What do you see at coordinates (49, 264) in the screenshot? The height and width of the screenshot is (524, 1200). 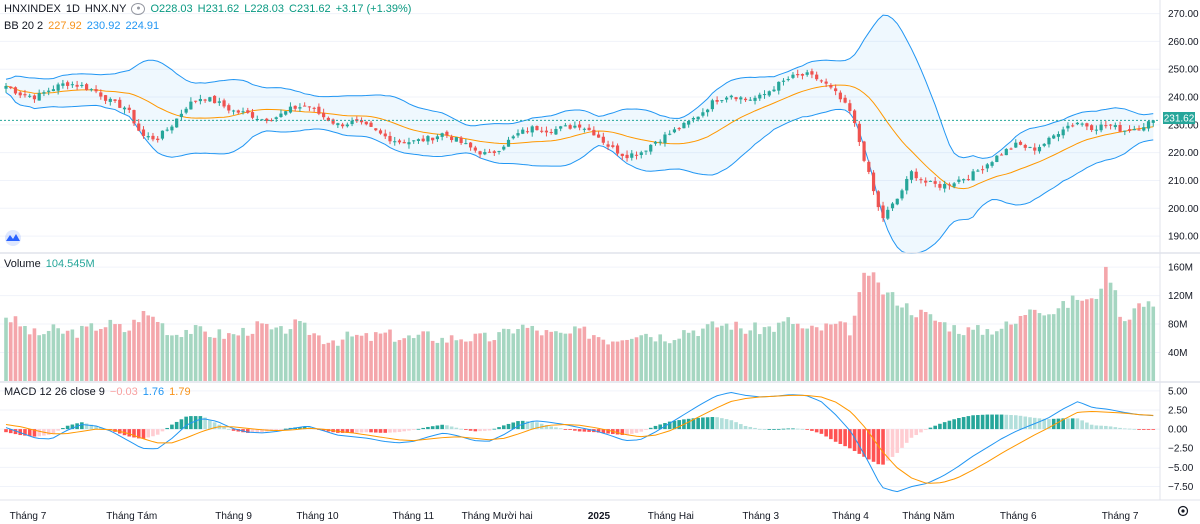 I see `volume-legend: Volume 104.545M` at bounding box center [49, 264].